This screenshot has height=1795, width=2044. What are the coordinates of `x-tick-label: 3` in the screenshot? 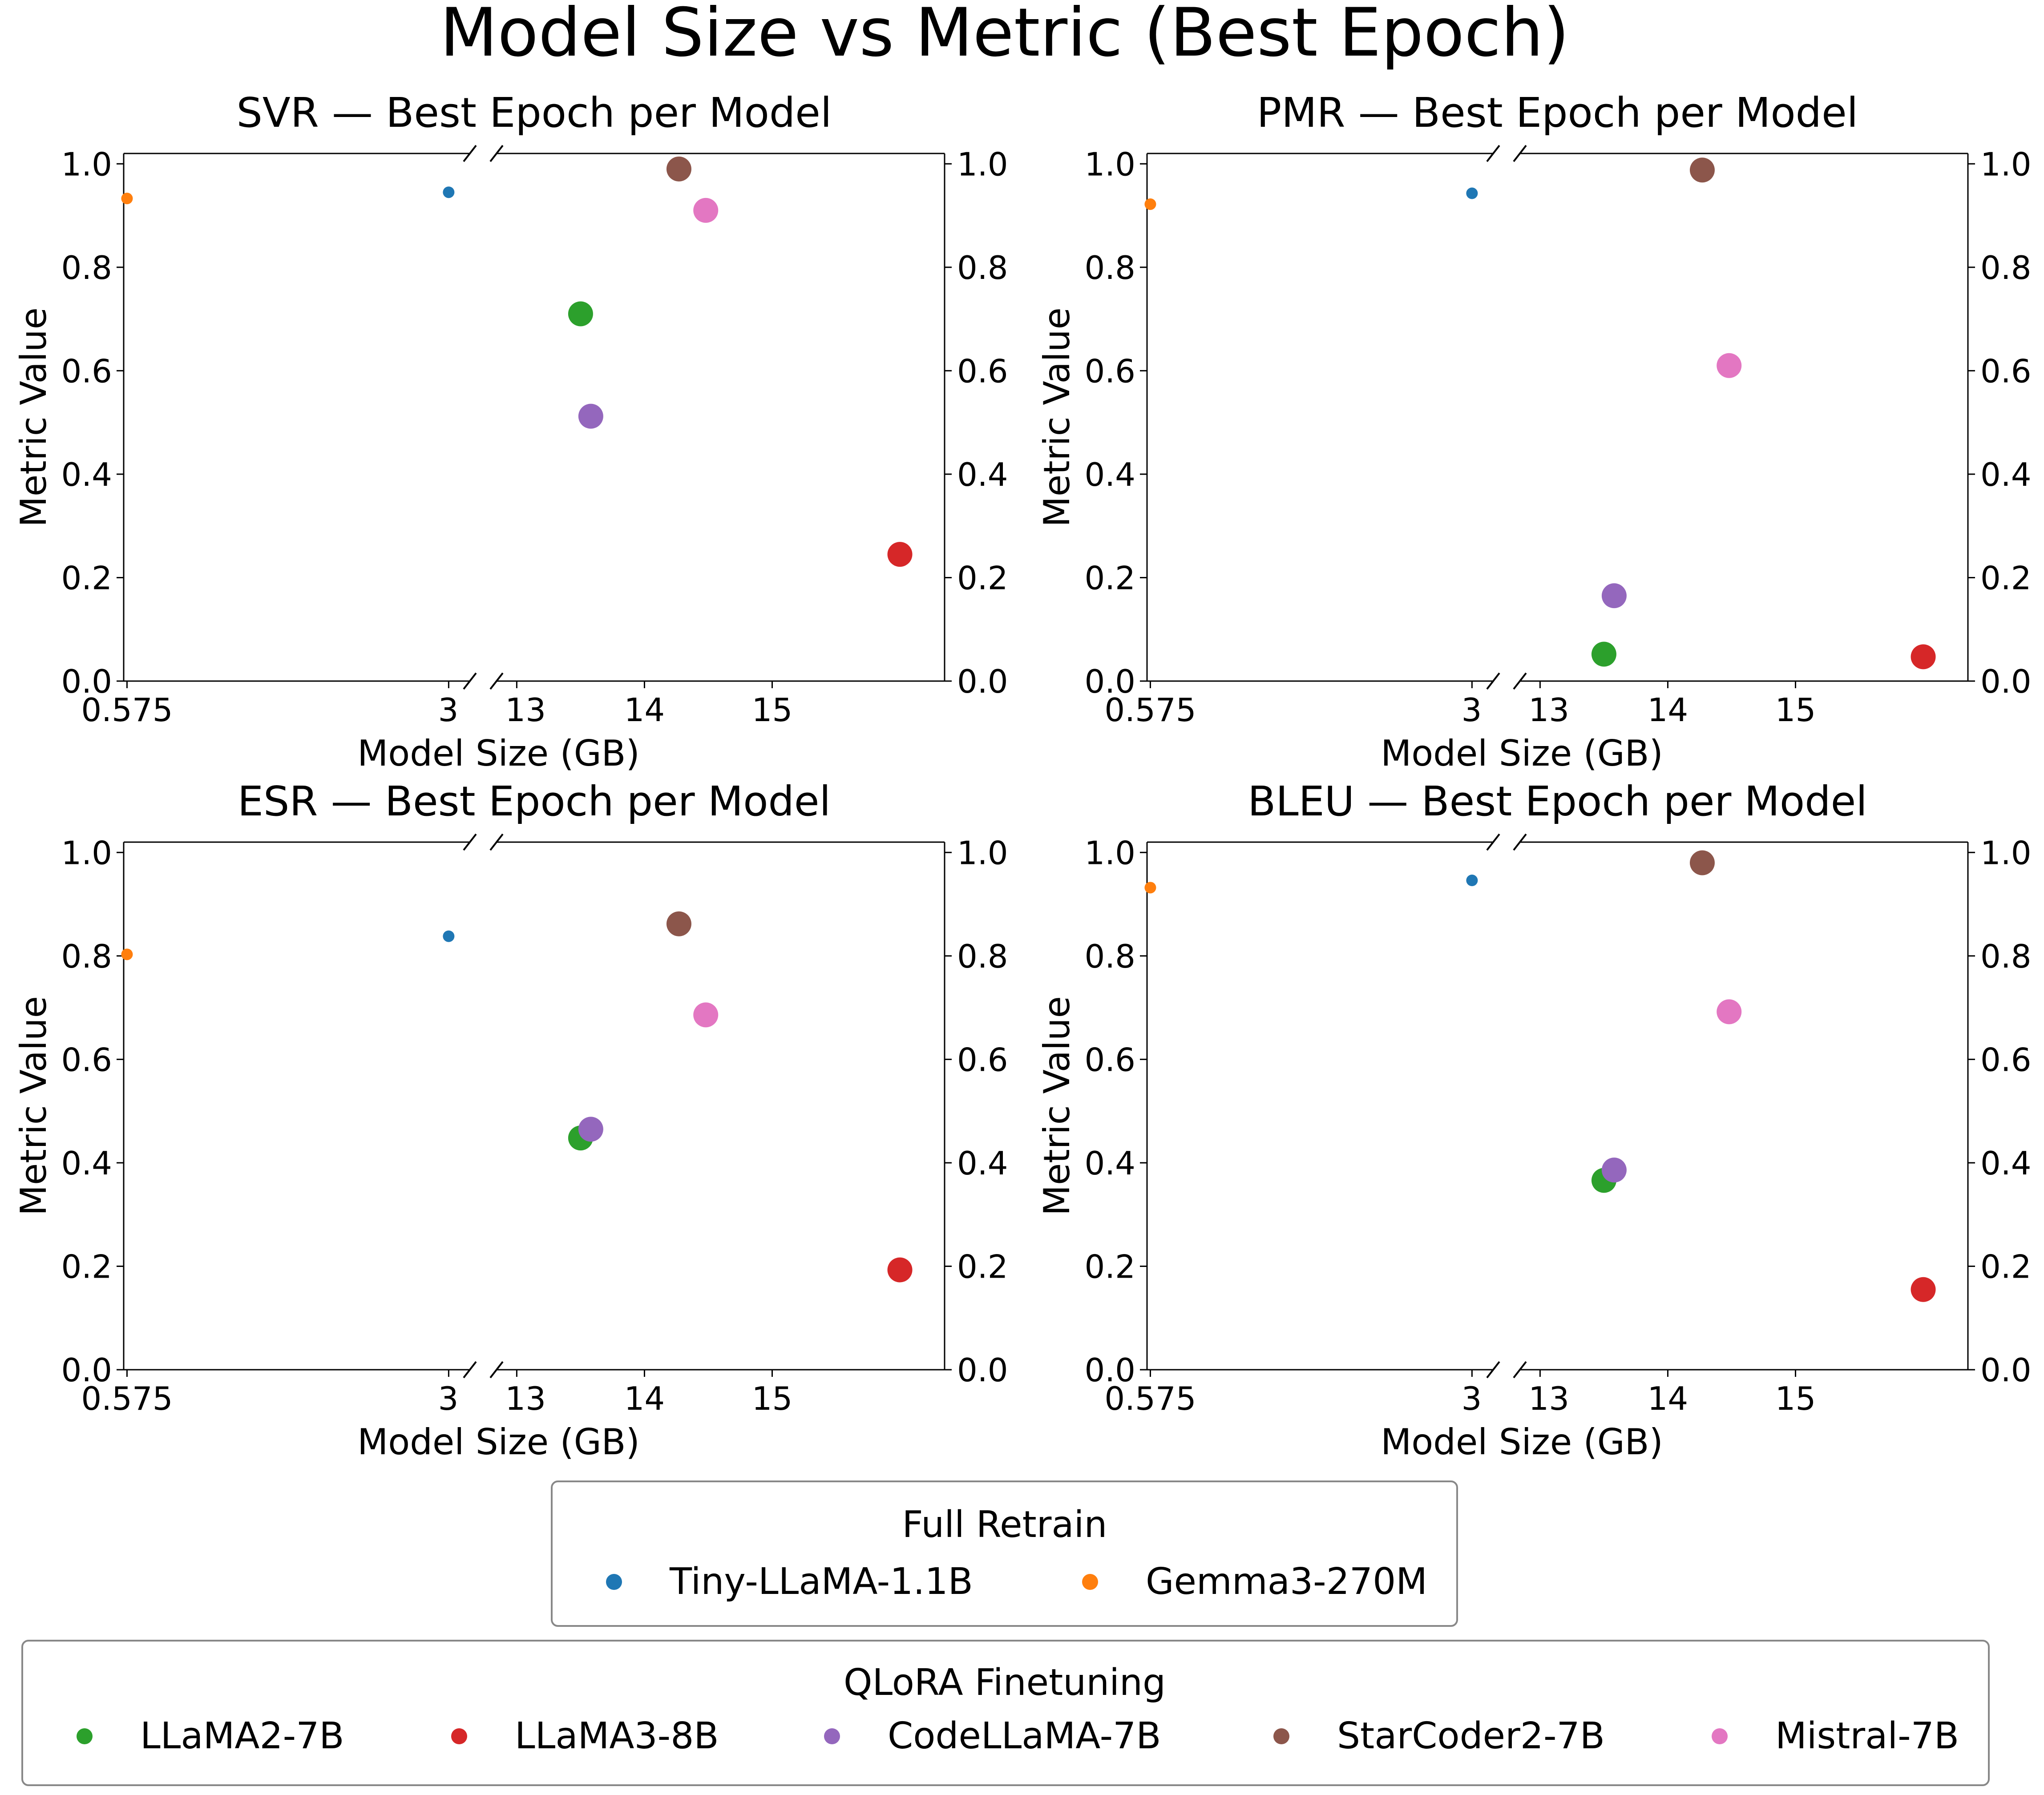 It's located at (448, 710).